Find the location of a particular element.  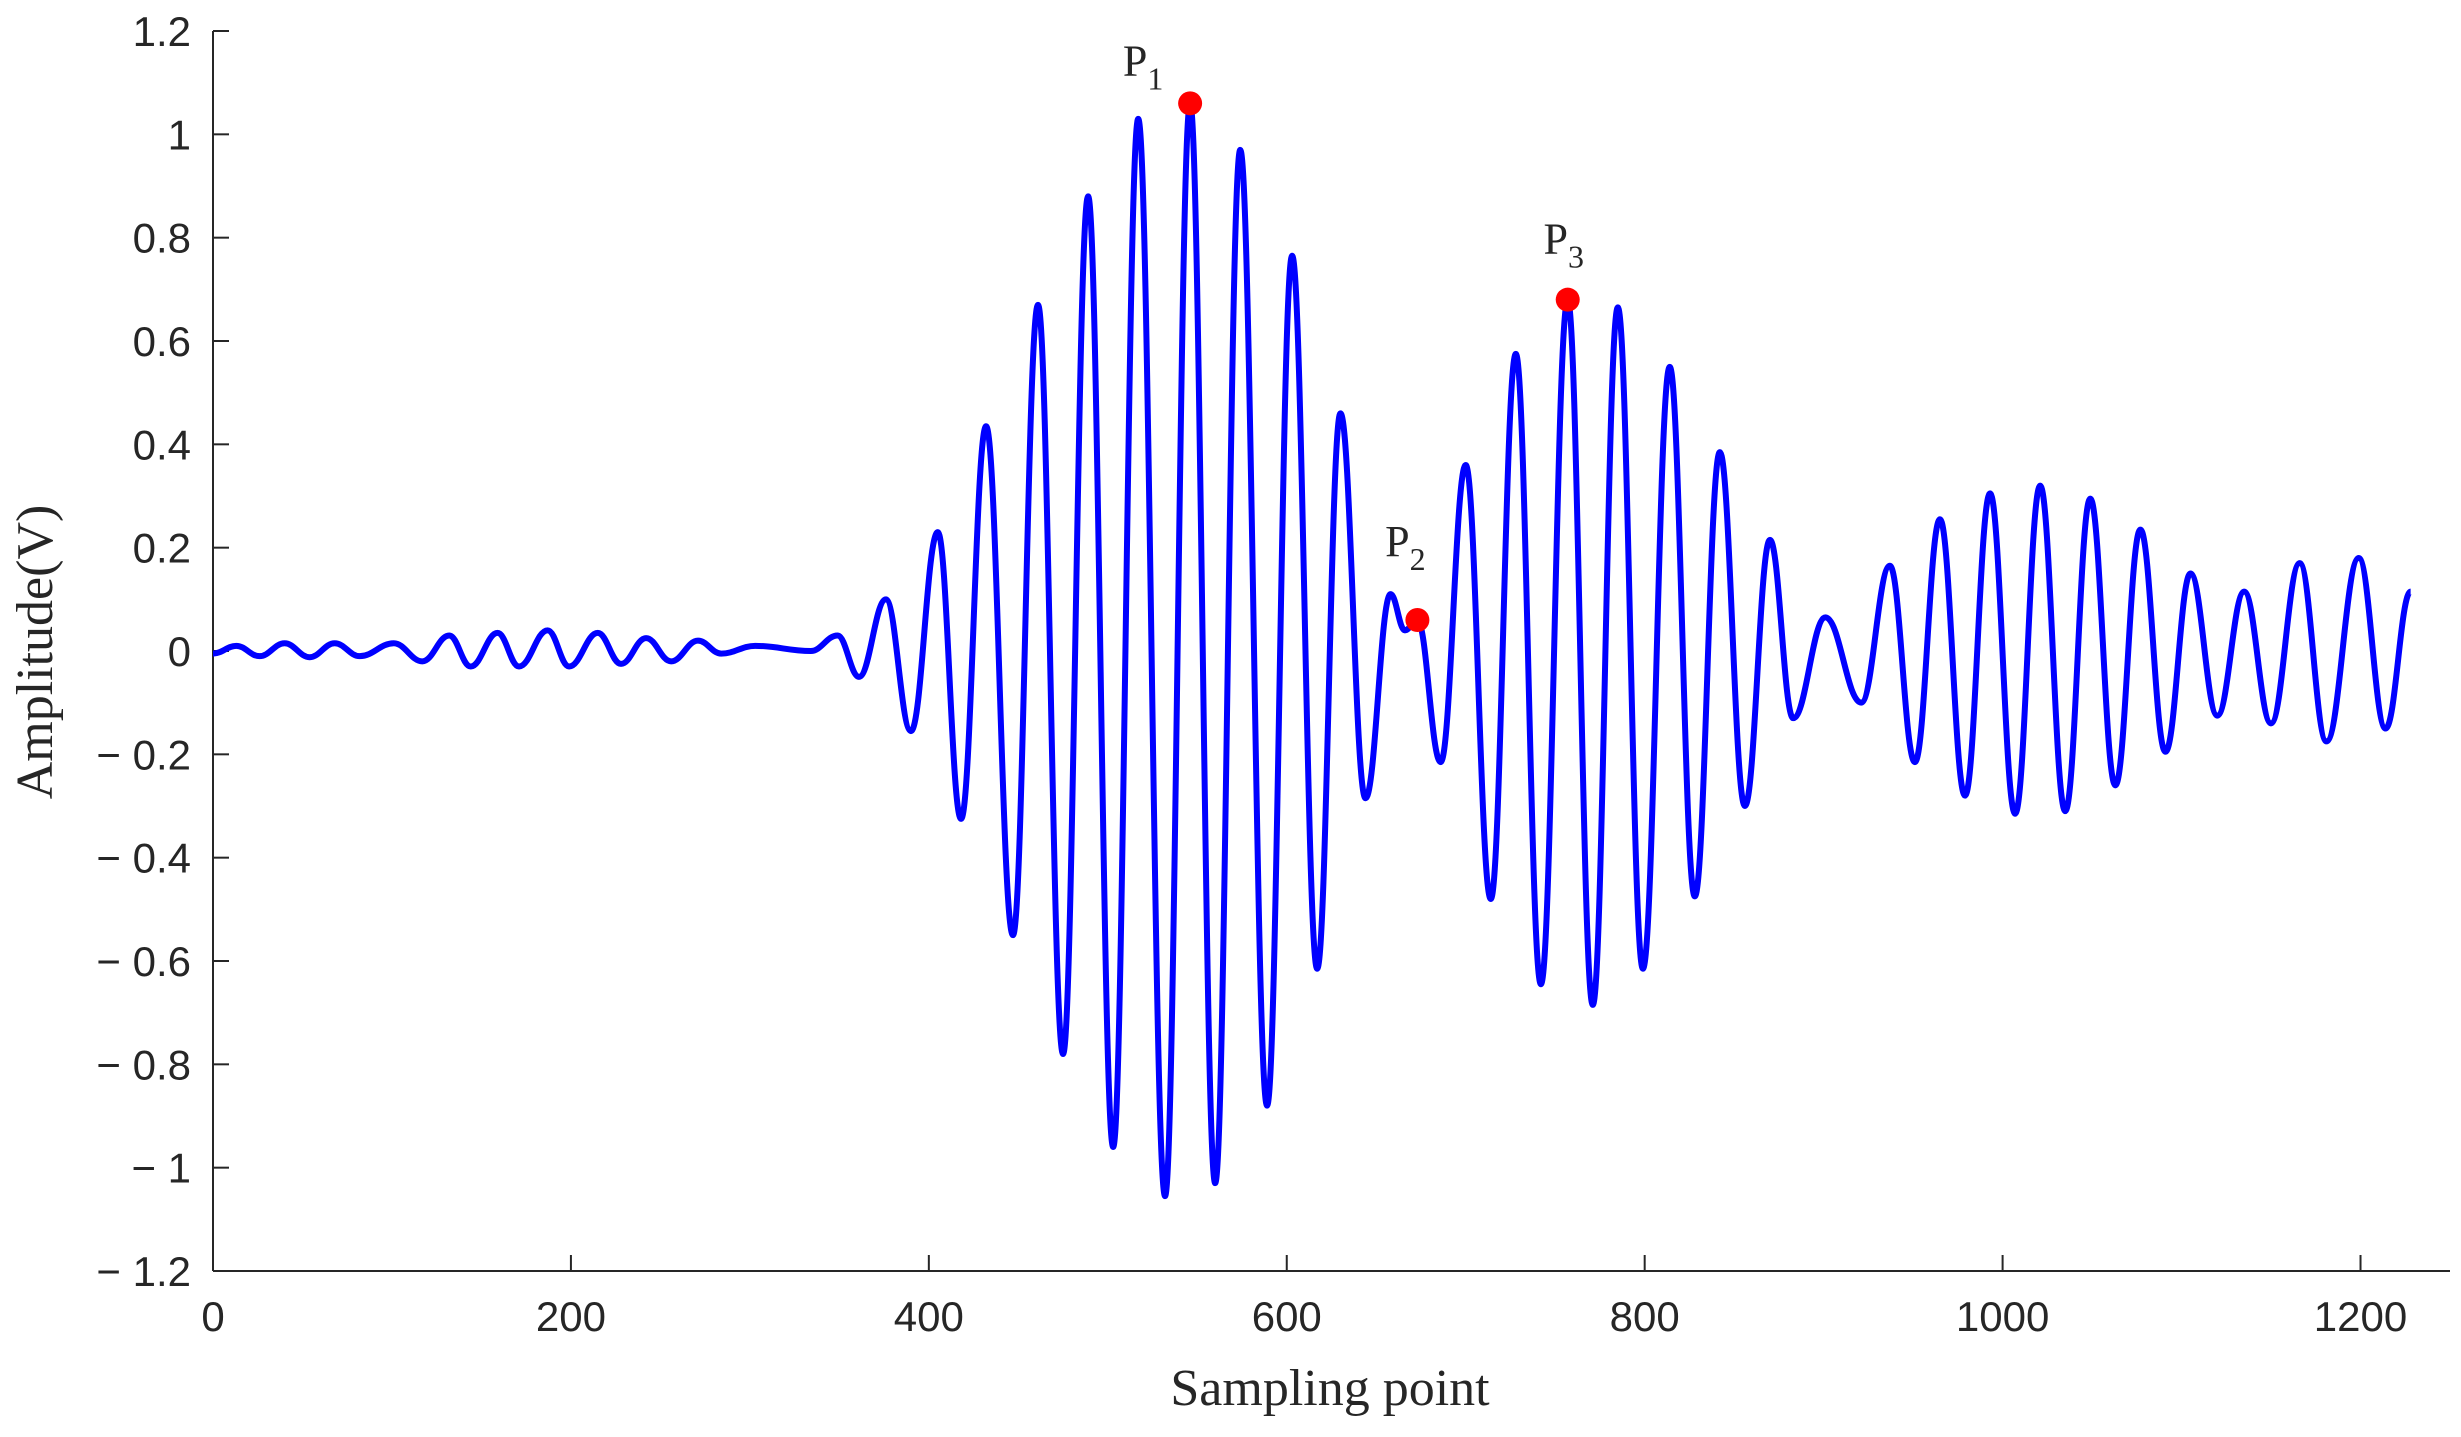

peak-label-subscript: 2 is located at coordinates (1418, 559).